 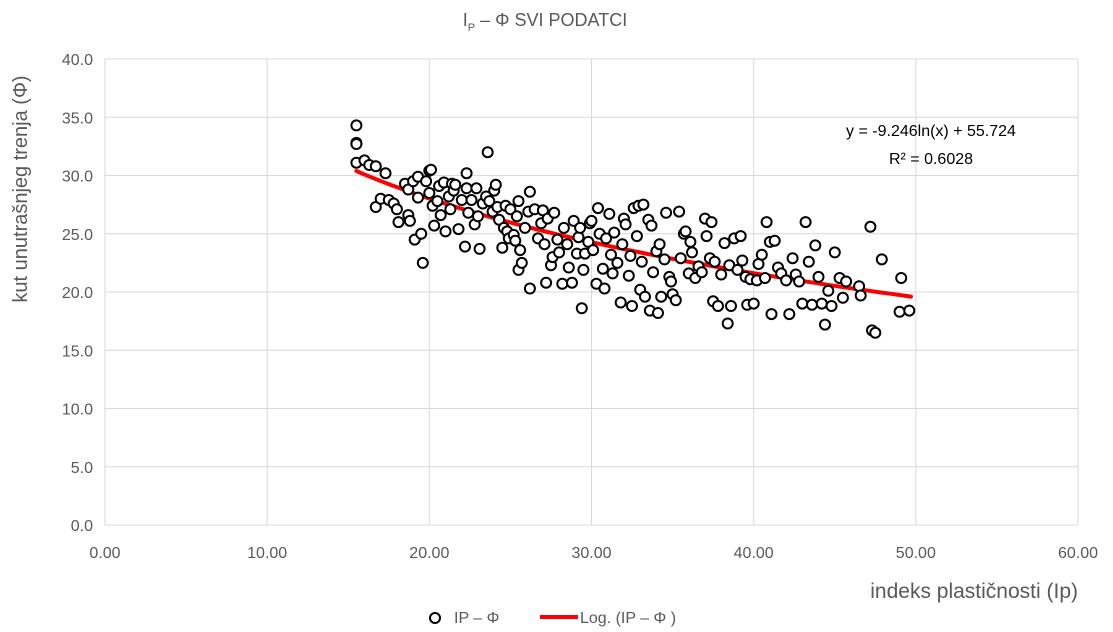 I want to click on x-tick-label: 0.00, so click(x=104, y=553).